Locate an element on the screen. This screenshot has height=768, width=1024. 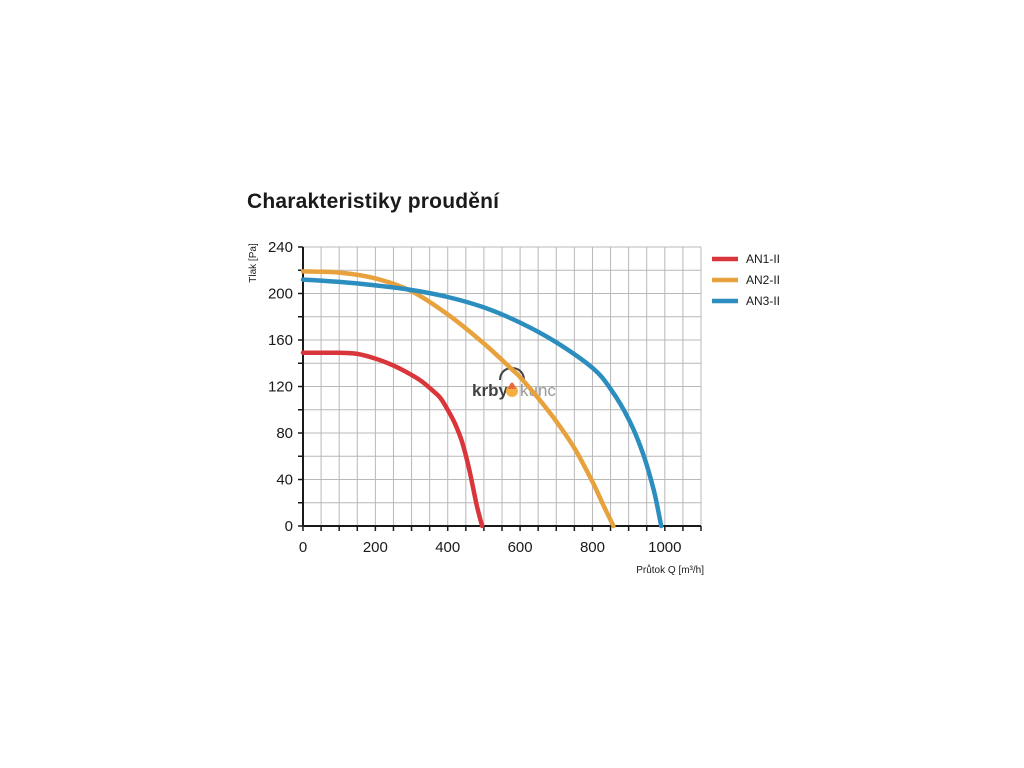
legend-label-an1-ii: AN1-II is located at coordinates (763, 259).